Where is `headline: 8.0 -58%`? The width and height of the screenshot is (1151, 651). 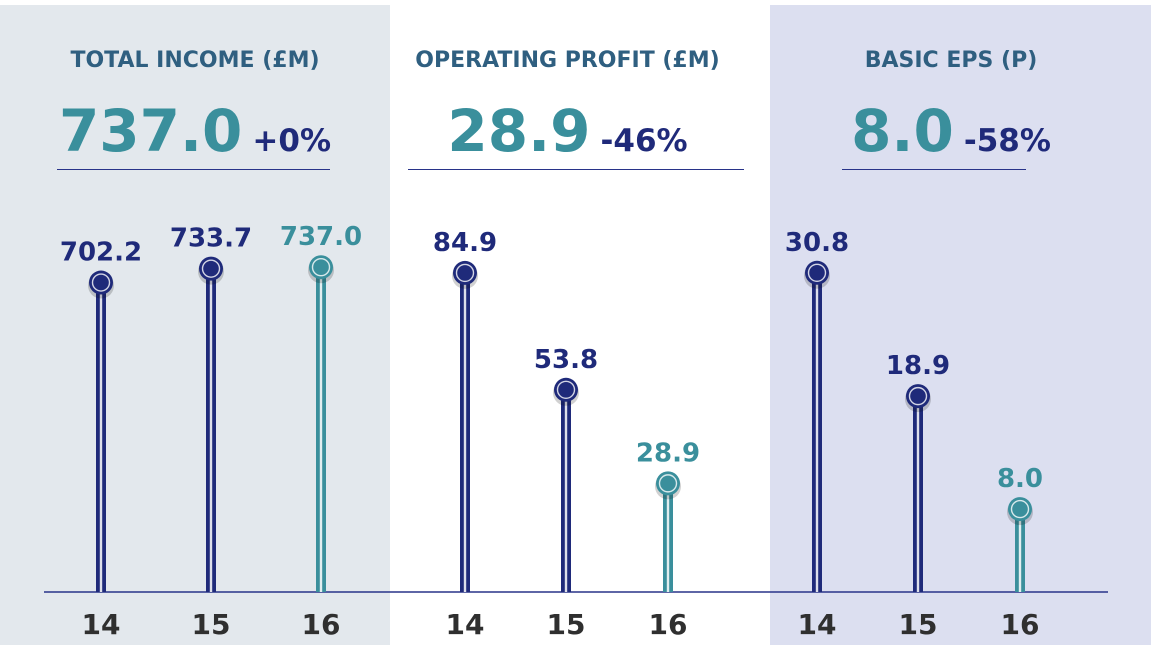 headline: 8.0 -58% is located at coordinates (951, 131).